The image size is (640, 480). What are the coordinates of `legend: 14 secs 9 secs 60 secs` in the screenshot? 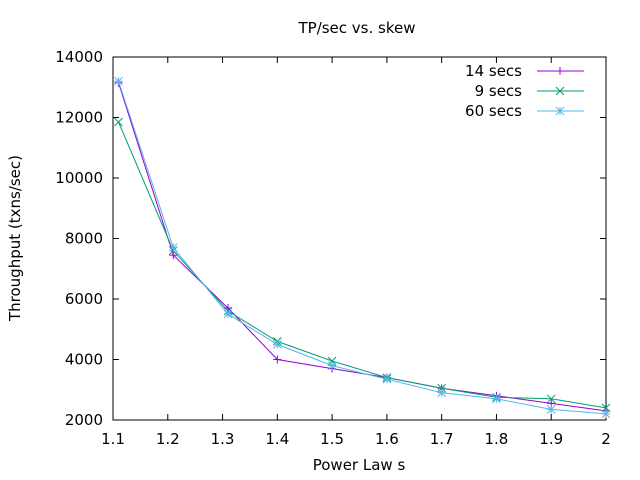 It's located at (524, 91).